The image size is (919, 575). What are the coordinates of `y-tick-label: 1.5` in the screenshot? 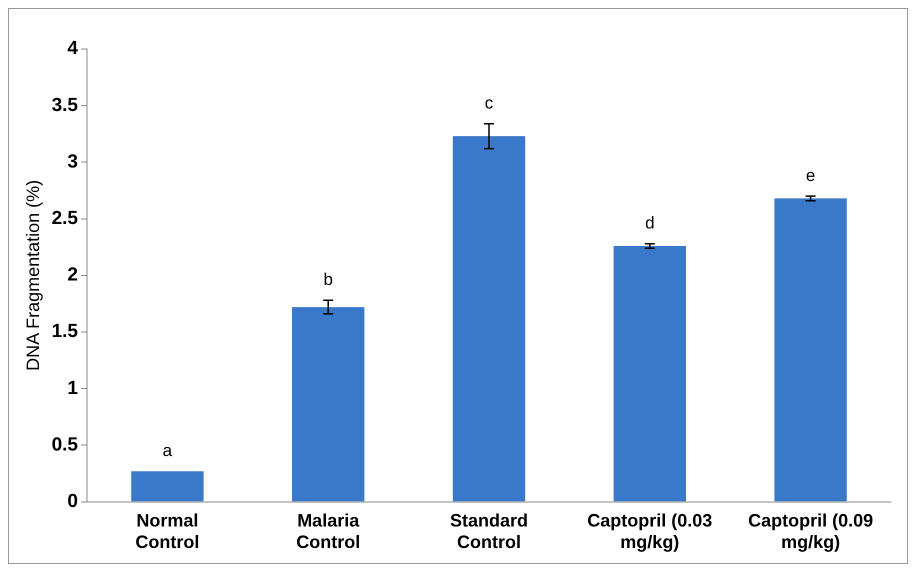 It's located at (65, 331).